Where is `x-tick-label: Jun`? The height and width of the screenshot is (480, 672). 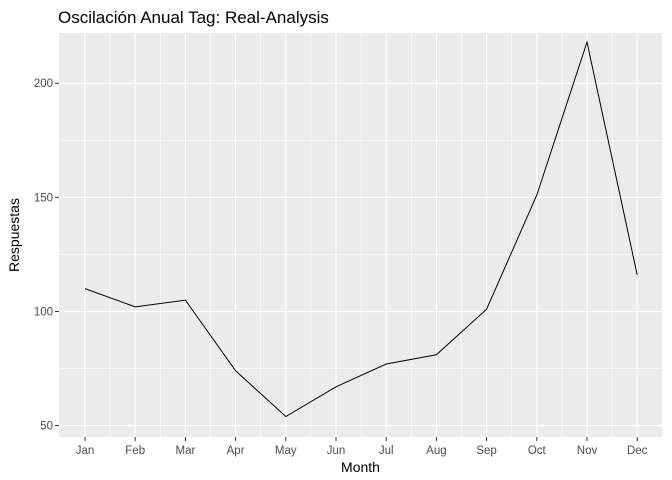 x-tick-label: Jun is located at coordinates (336, 451).